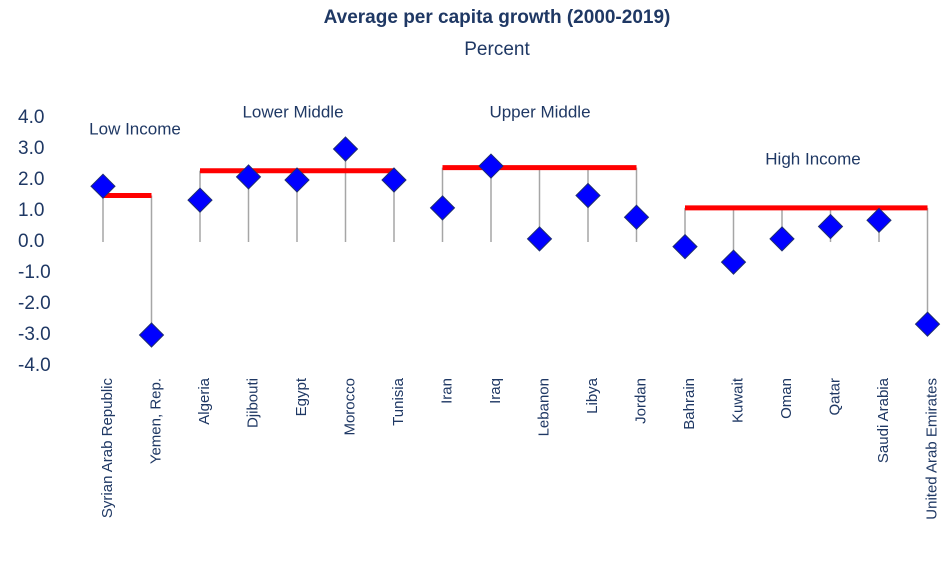  What do you see at coordinates (155, 421) in the screenshot?
I see `x-tick-label: Yemen, Rep.` at bounding box center [155, 421].